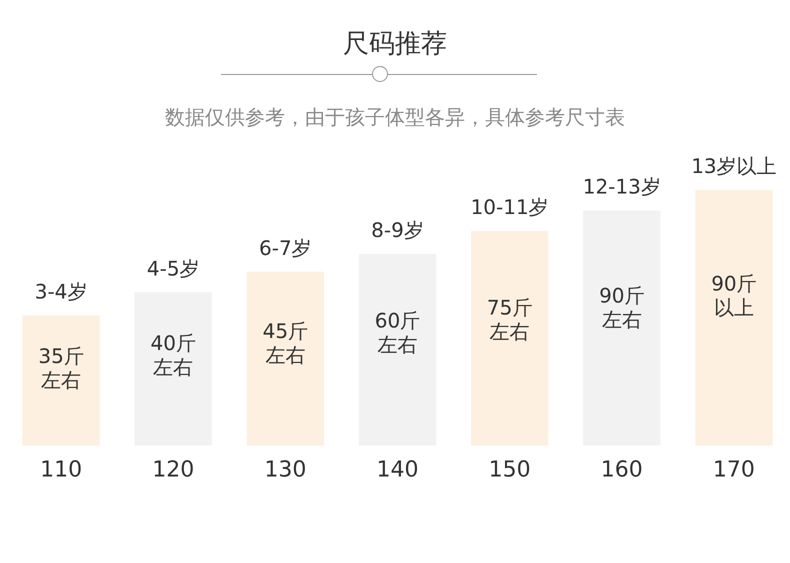 Image resolution: width=790 pixels, height=563 pixels. I want to click on annotation: 3-4岁, so click(61, 291).